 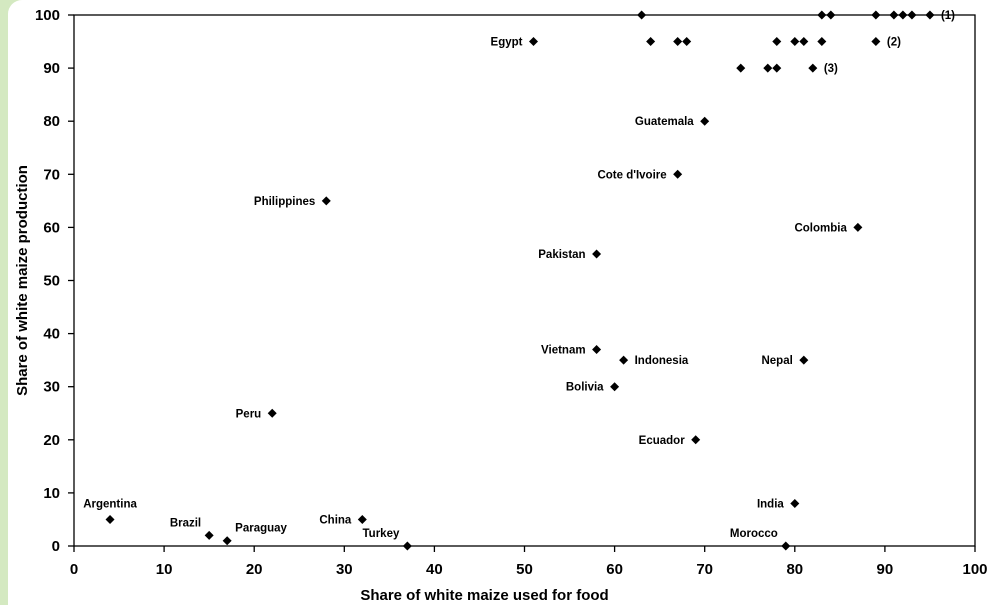 What do you see at coordinates (51, 334) in the screenshot?
I see `y-tick-label: 40` at bounding box center [51, 334].